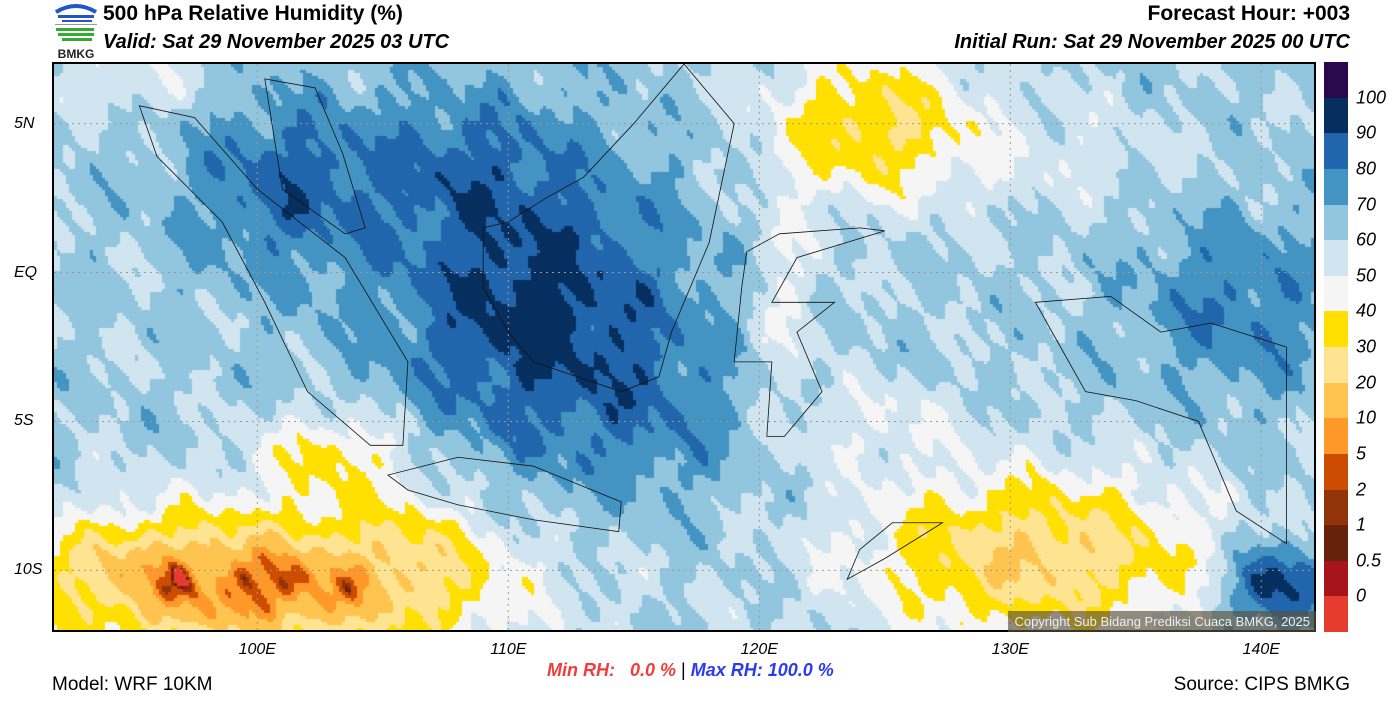 The width and height of the screenshot is (1400, 709). What do you see at coordinates (1369, 560) in the screenshot?
I see `colorbar-label: 0.5` at bounding box center [1369, 560].